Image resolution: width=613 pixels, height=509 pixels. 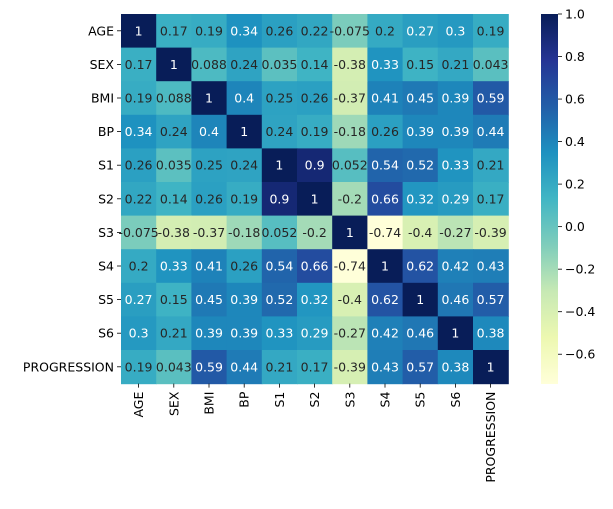 I want to click on heatmap-cell-s4-progression, so click(x=491, y=266).